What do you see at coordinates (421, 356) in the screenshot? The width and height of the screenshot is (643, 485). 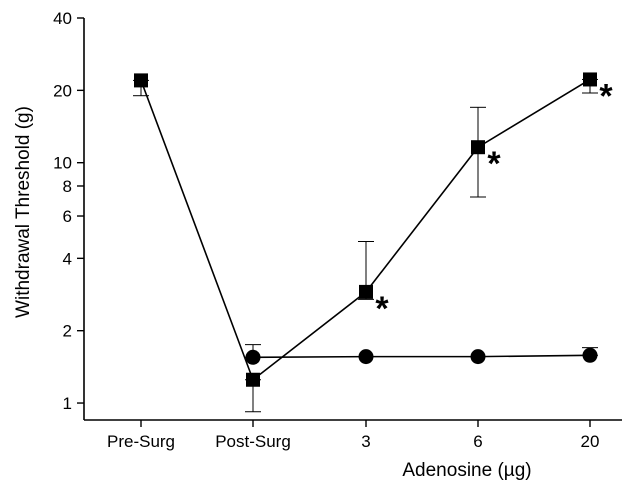 I see `series-circle-line` at bounding box center [421, 356].